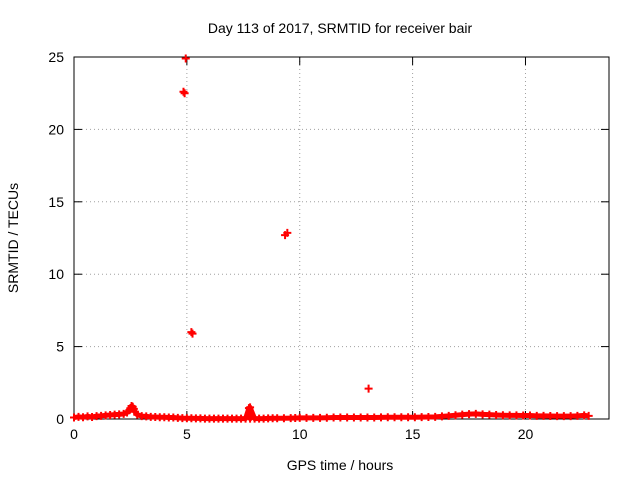  I want to click on data-band, so click(331, 412).